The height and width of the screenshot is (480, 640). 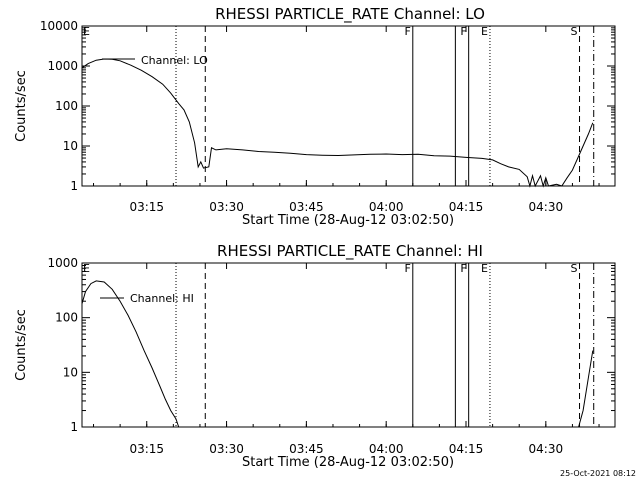 What do you see at coordinates (348, 462) in the screenshot?
I see `panel-hi-xlabel: Start Time (28-Aug-12 03:02:50)` at bounding box center [348, 462].